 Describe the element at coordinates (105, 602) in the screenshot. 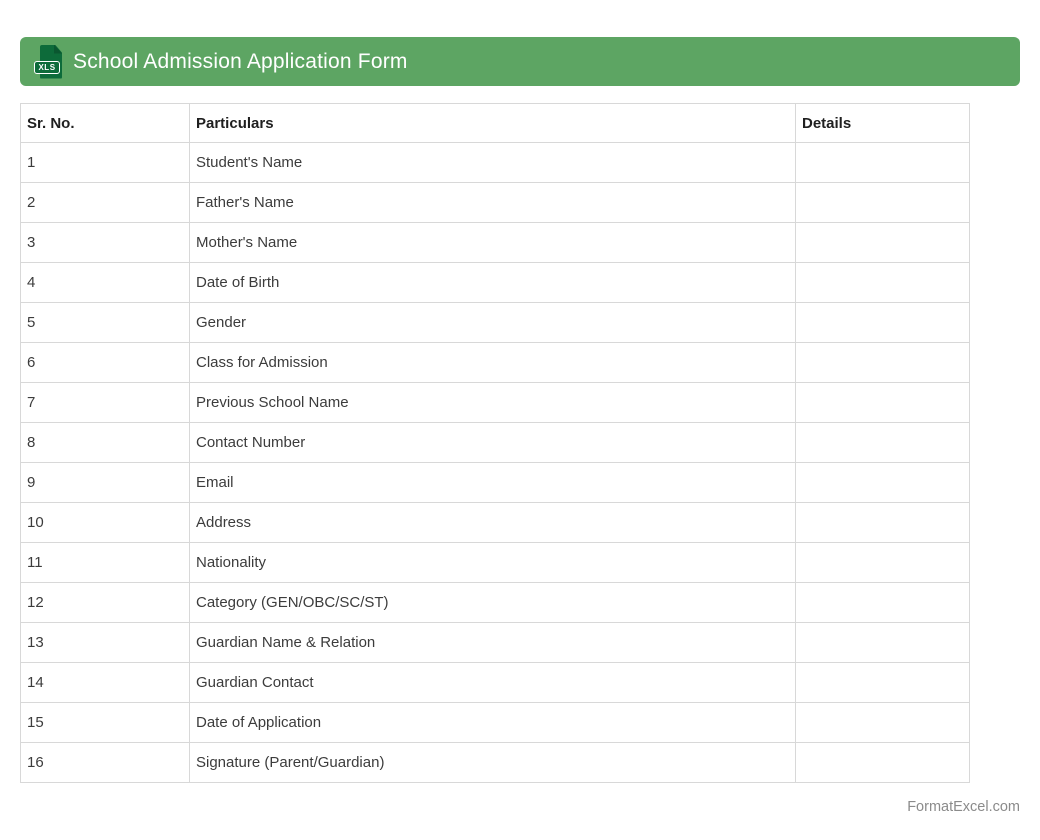

I see `sr-no-cell: 12` at that location.